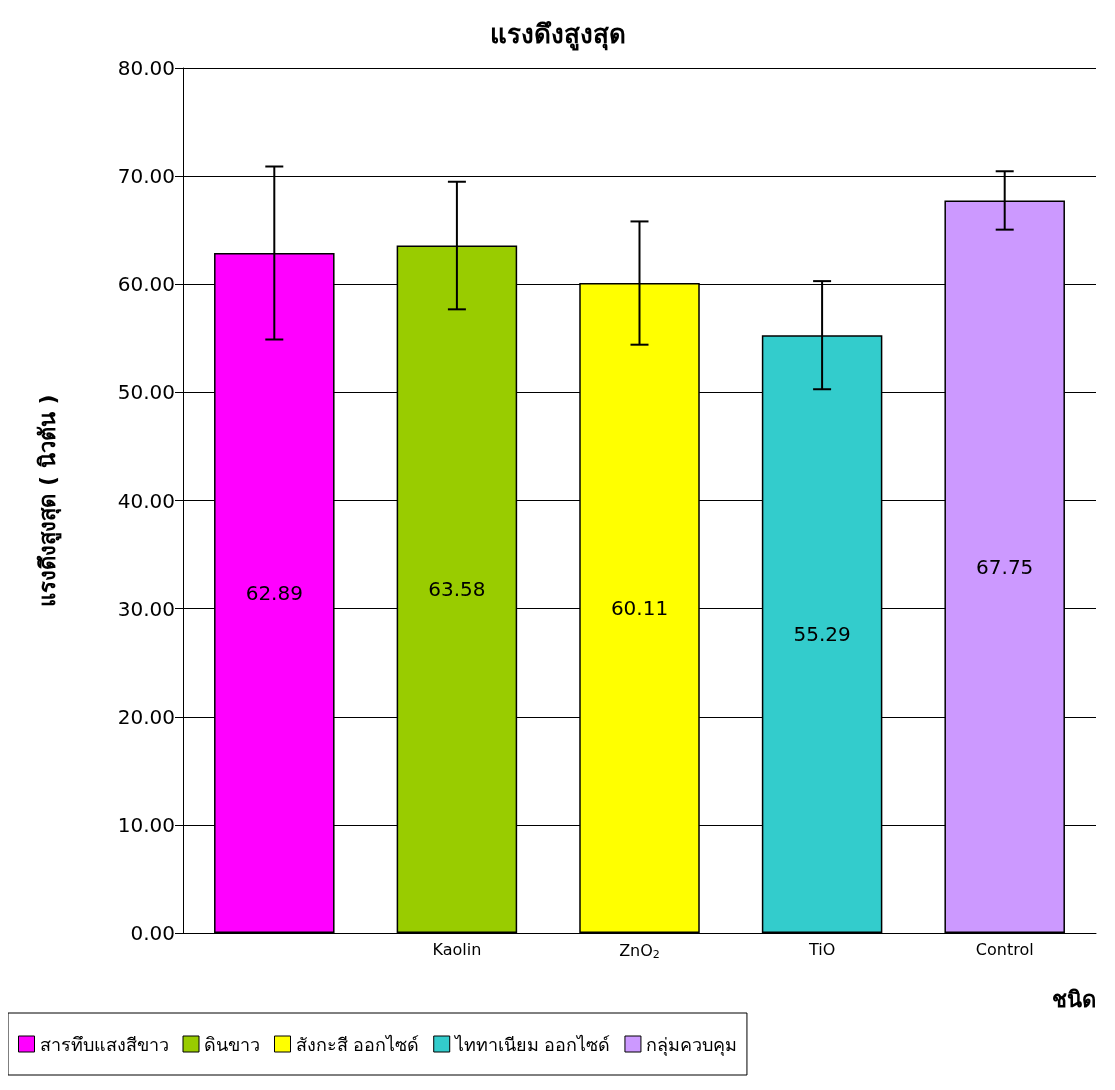  Describe the element at coordinates (274, 593) in the screenshot. I see `data-label: 62.89` at that location.